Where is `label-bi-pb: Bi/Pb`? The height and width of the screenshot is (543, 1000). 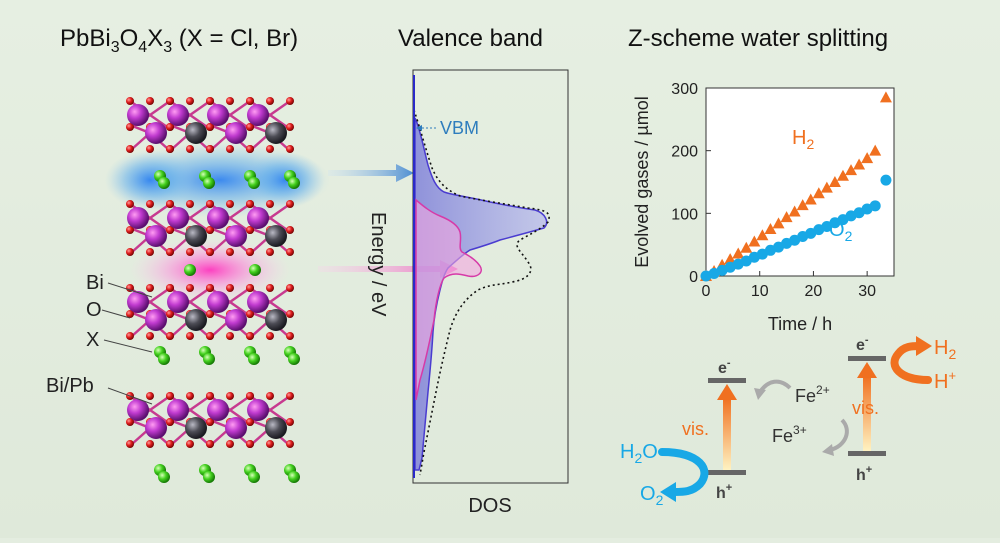
label-bi-pb: Bi/Pb is located at coordinates (70, 386).